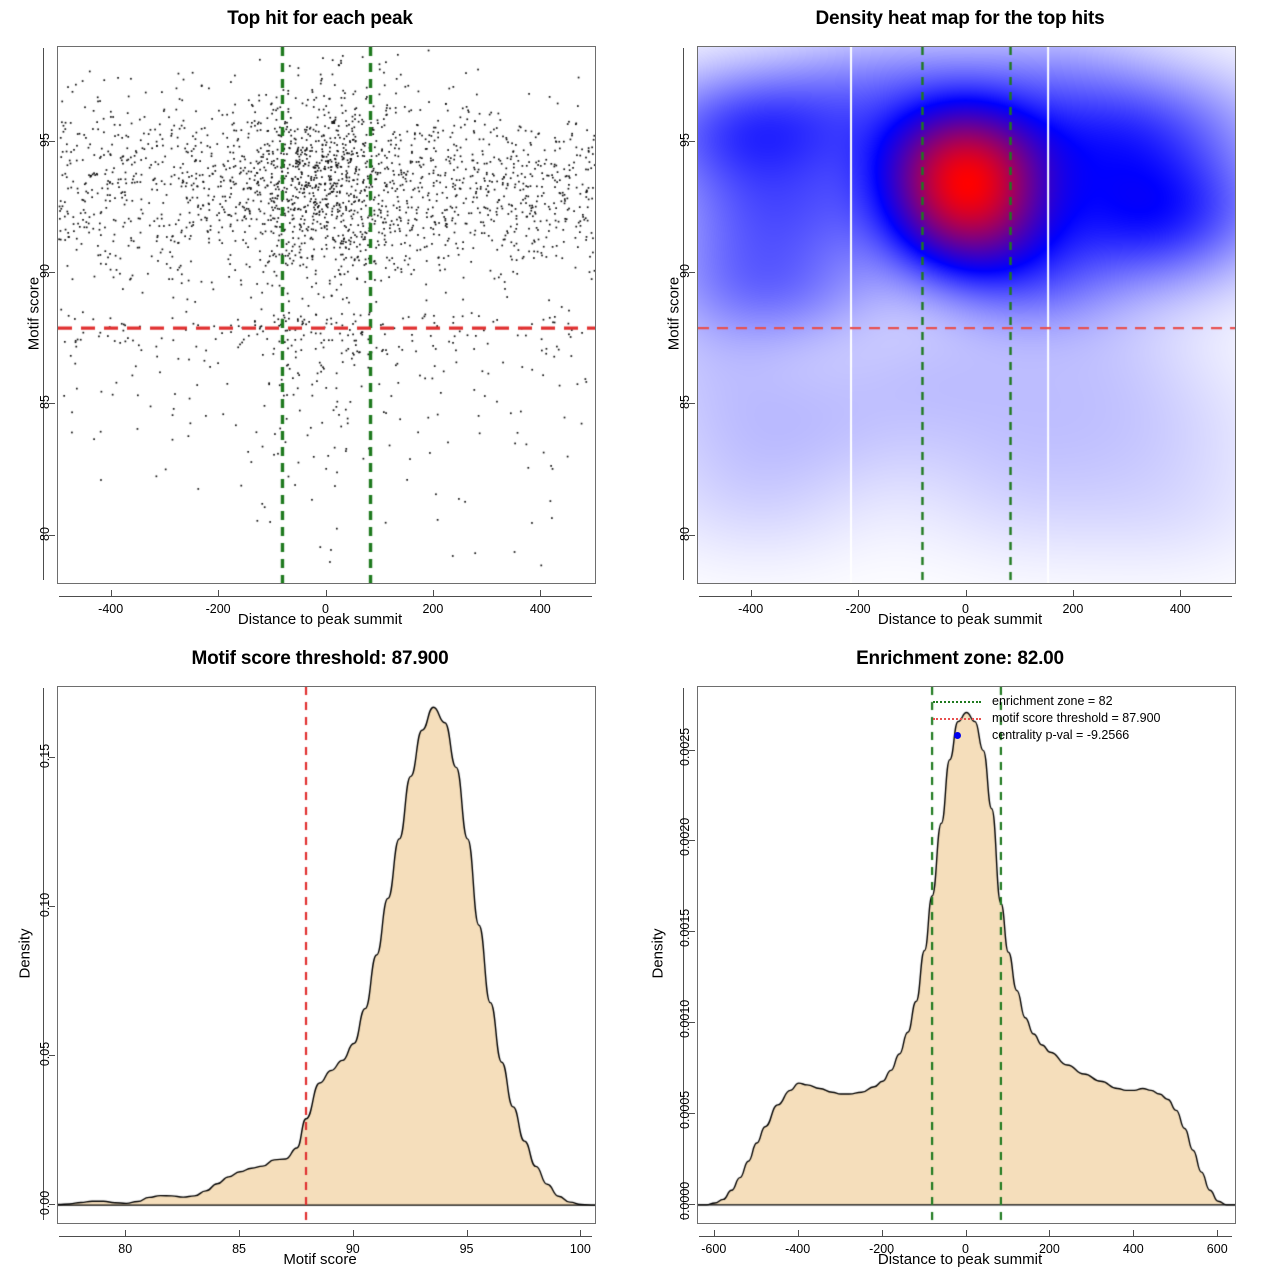  I want to click on x-axis-label-top-right: Distance to peak summit, so click(960, 619).